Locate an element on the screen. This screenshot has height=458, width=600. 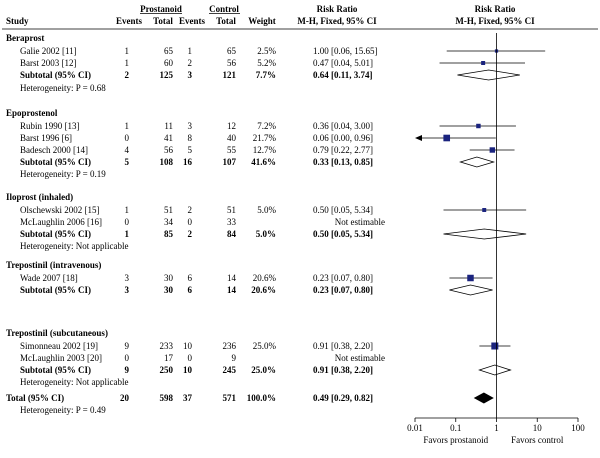
events2-cell: 2 is located at coordinates (190, 63).